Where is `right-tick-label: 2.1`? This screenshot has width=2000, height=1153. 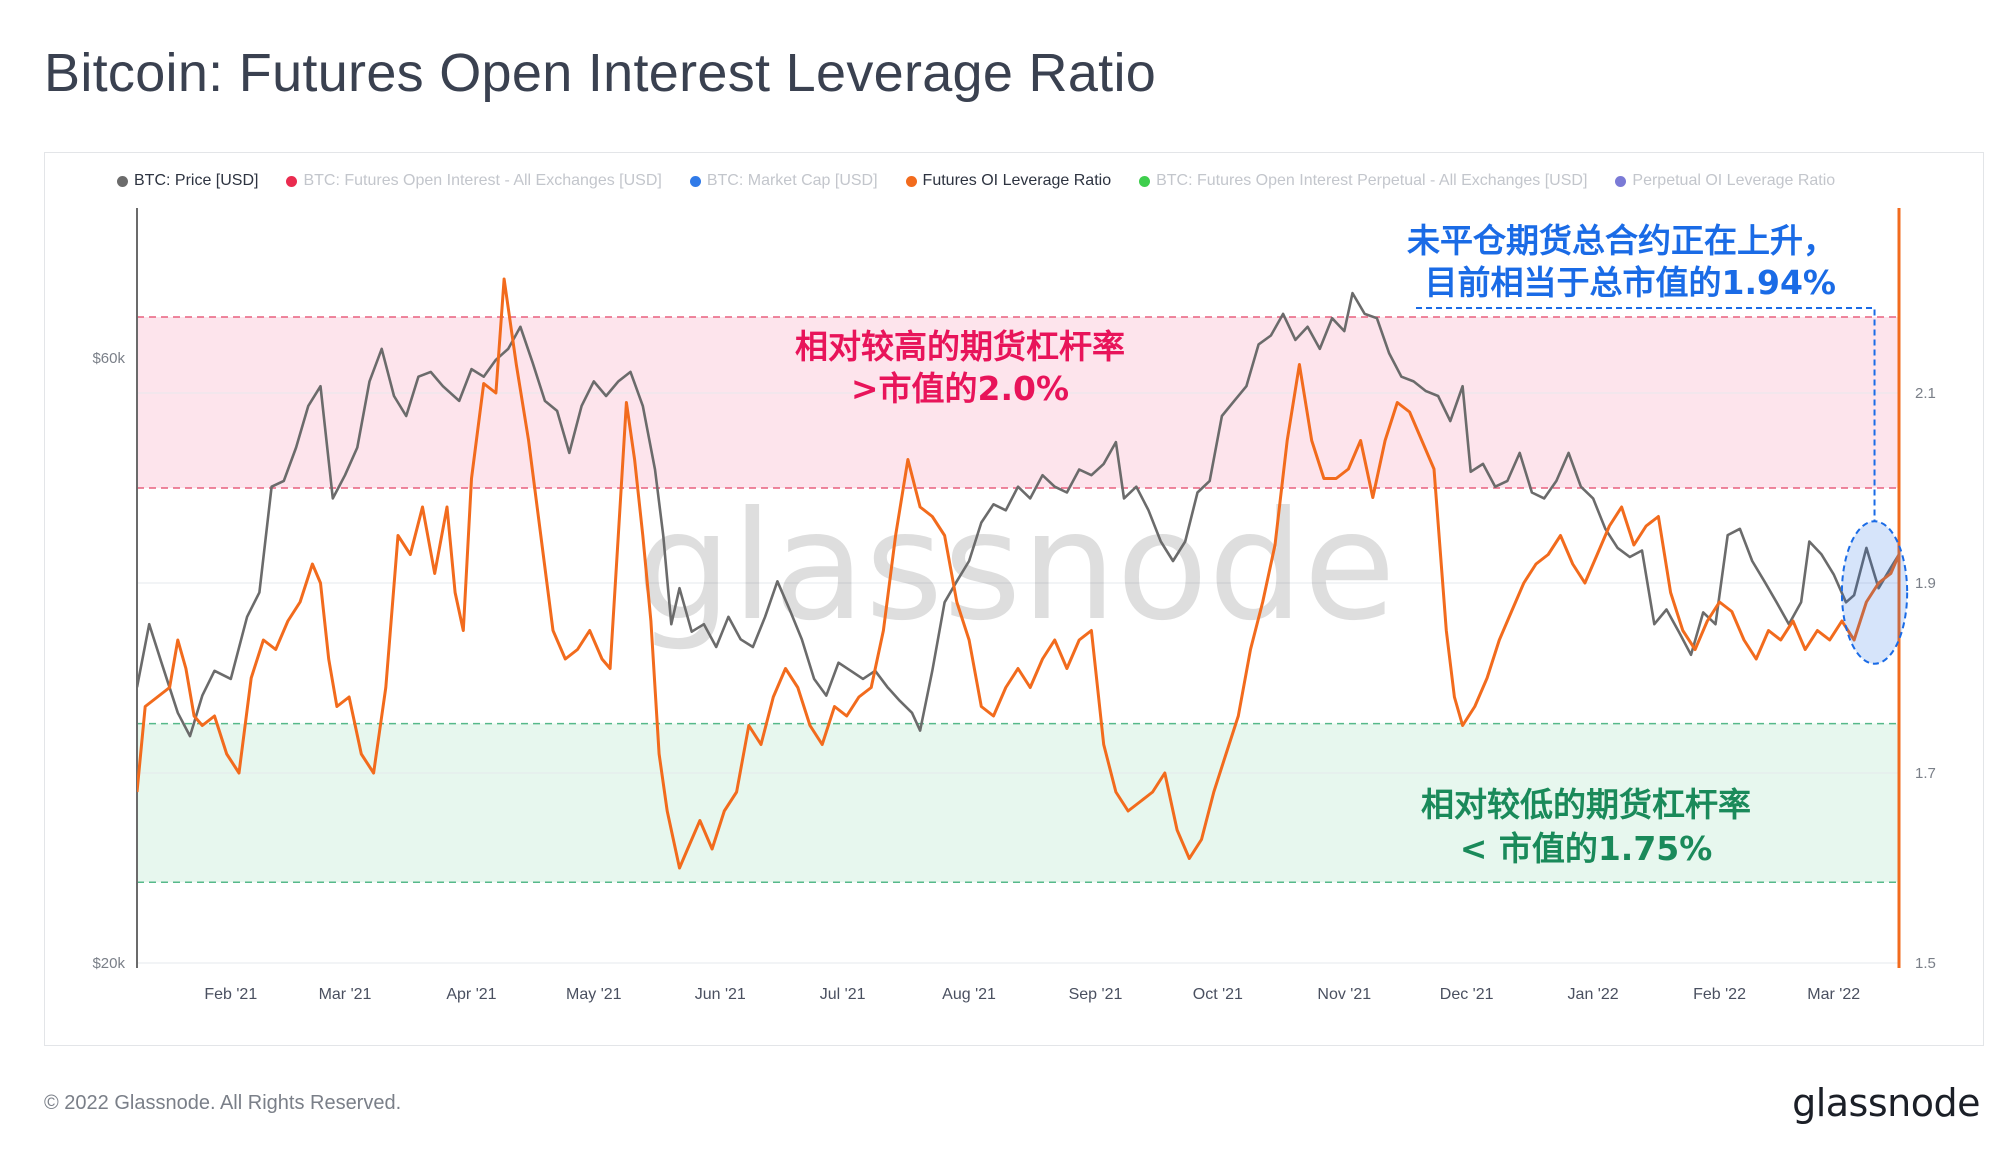 right-tick-label: 2.1 is located at coordinates (1925, 393).